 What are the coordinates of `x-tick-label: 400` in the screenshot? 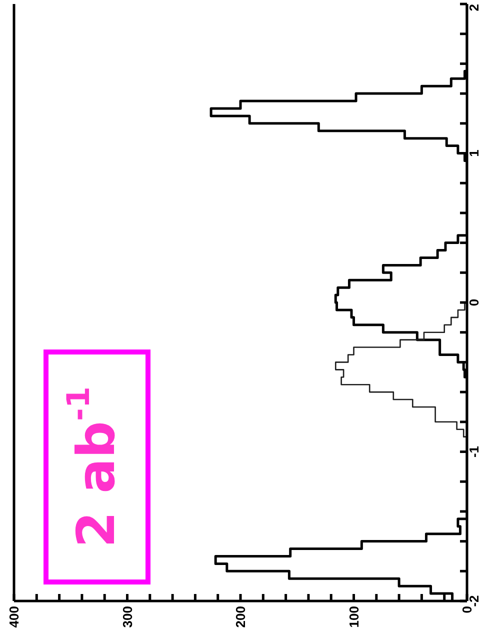 It's located at (14, 617).